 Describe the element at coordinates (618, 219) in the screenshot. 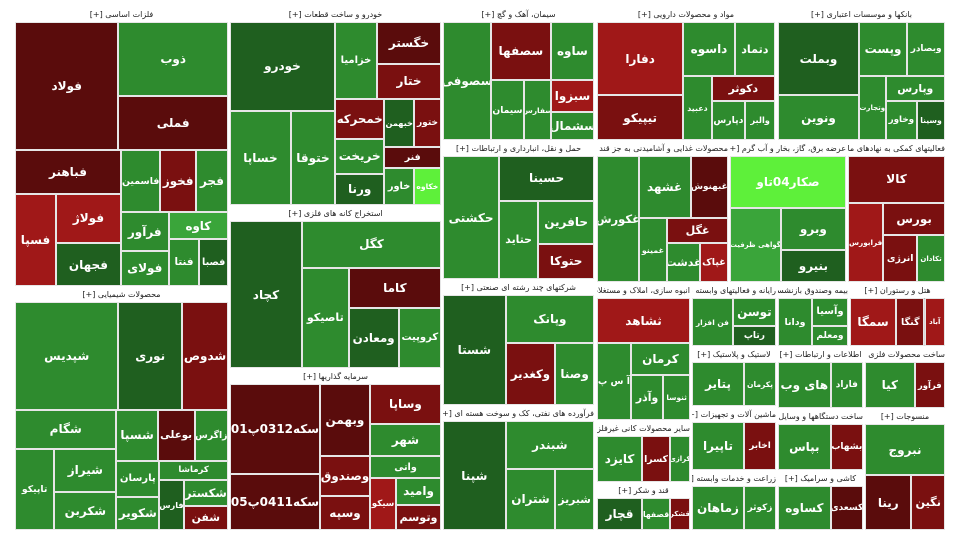

I see `stock-tile: غکورش` at that location.